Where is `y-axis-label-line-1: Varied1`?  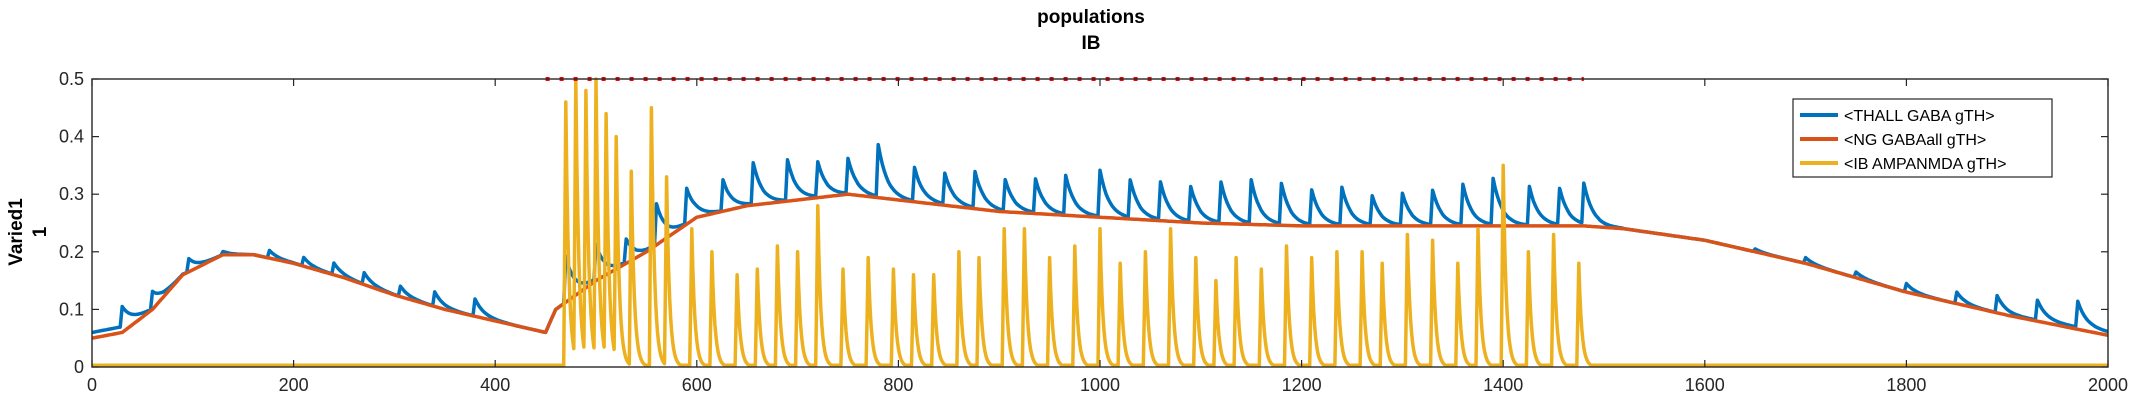
y-axis-label-line-1: Varied1 is located at coordinates (16, 232).